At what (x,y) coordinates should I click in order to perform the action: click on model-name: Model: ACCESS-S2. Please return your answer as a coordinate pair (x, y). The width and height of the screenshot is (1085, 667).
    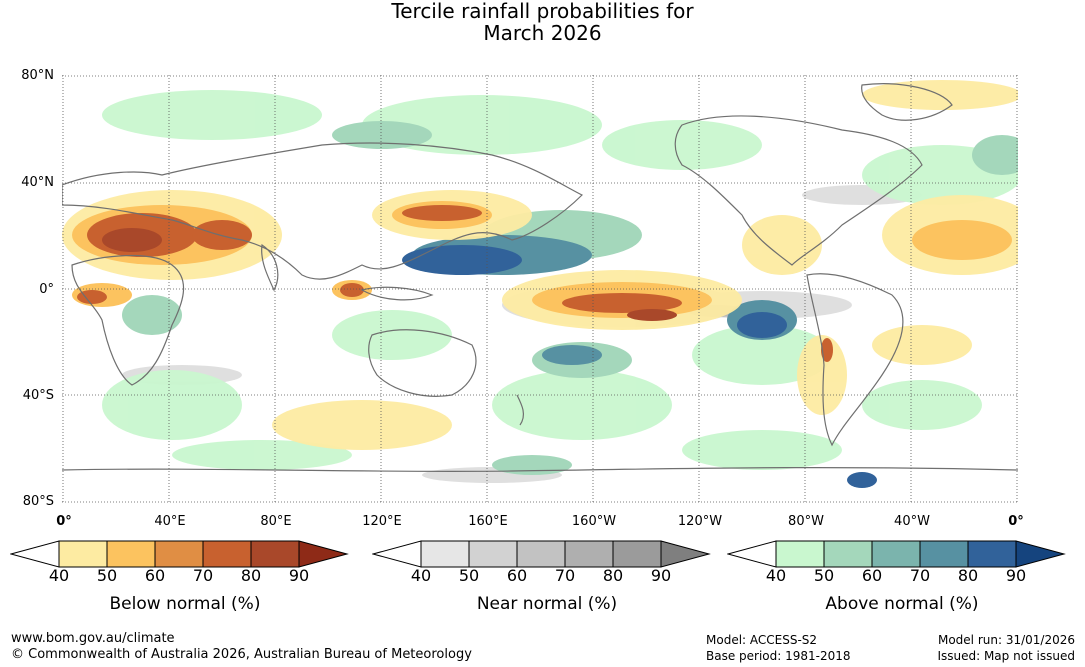
    Looking at the image, I should click on (762, 640).